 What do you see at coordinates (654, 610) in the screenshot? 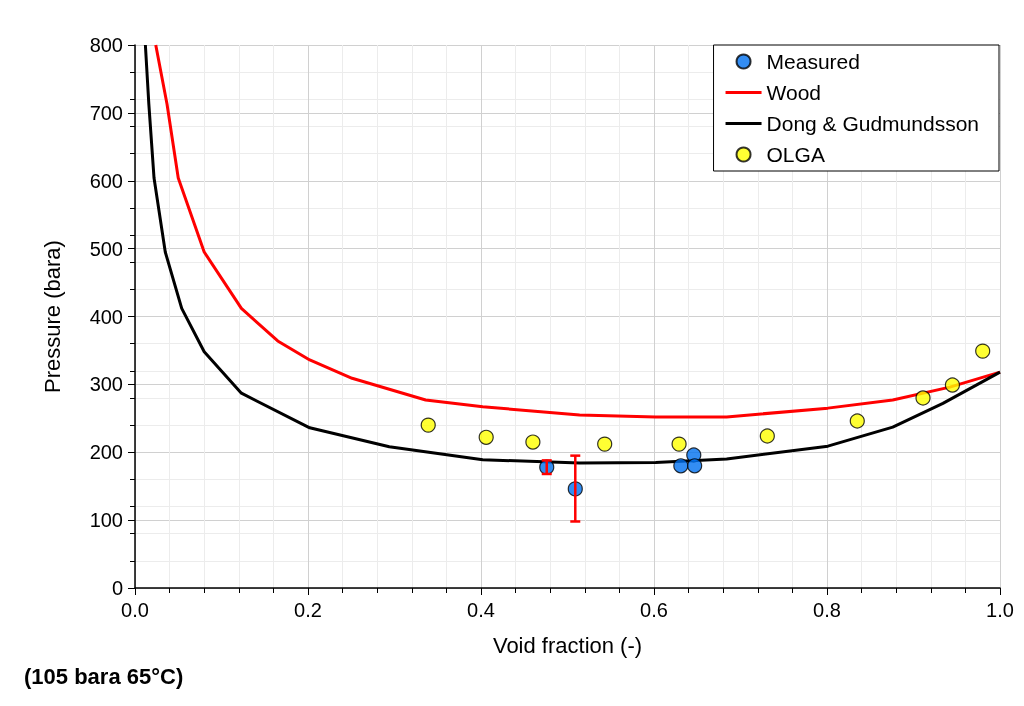
I see `x-tick-label: 0.6` at bounding box center [654, 610].